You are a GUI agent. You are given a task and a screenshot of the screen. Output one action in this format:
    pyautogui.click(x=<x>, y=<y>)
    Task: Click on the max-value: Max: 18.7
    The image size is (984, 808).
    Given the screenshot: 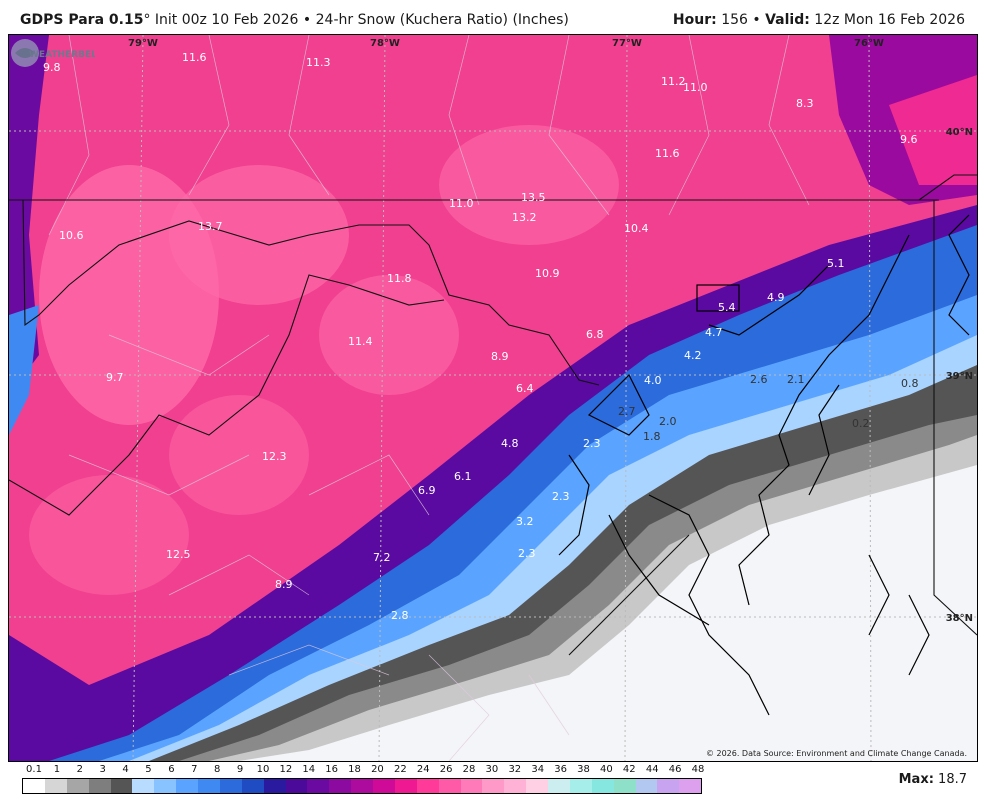 What is the action you would take?
    pyautogui.click(x=933, y=779)
    